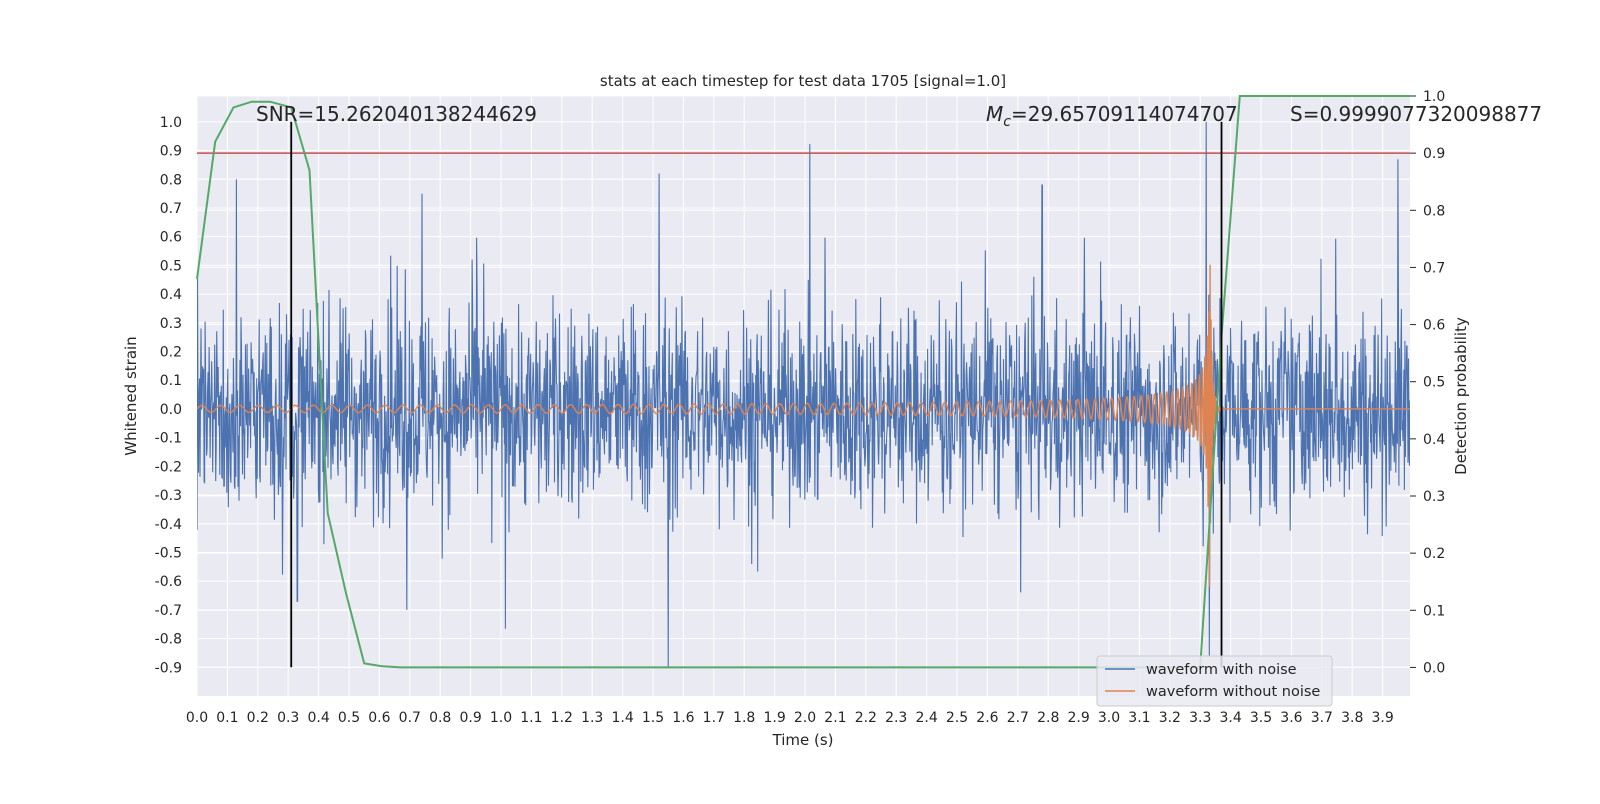 The height and width of the screenshot is (804, 1600). Describe the element at coordinates (1221, 670) in the screenshot. I see `legend-label-noise: waveform with noise` at that location.